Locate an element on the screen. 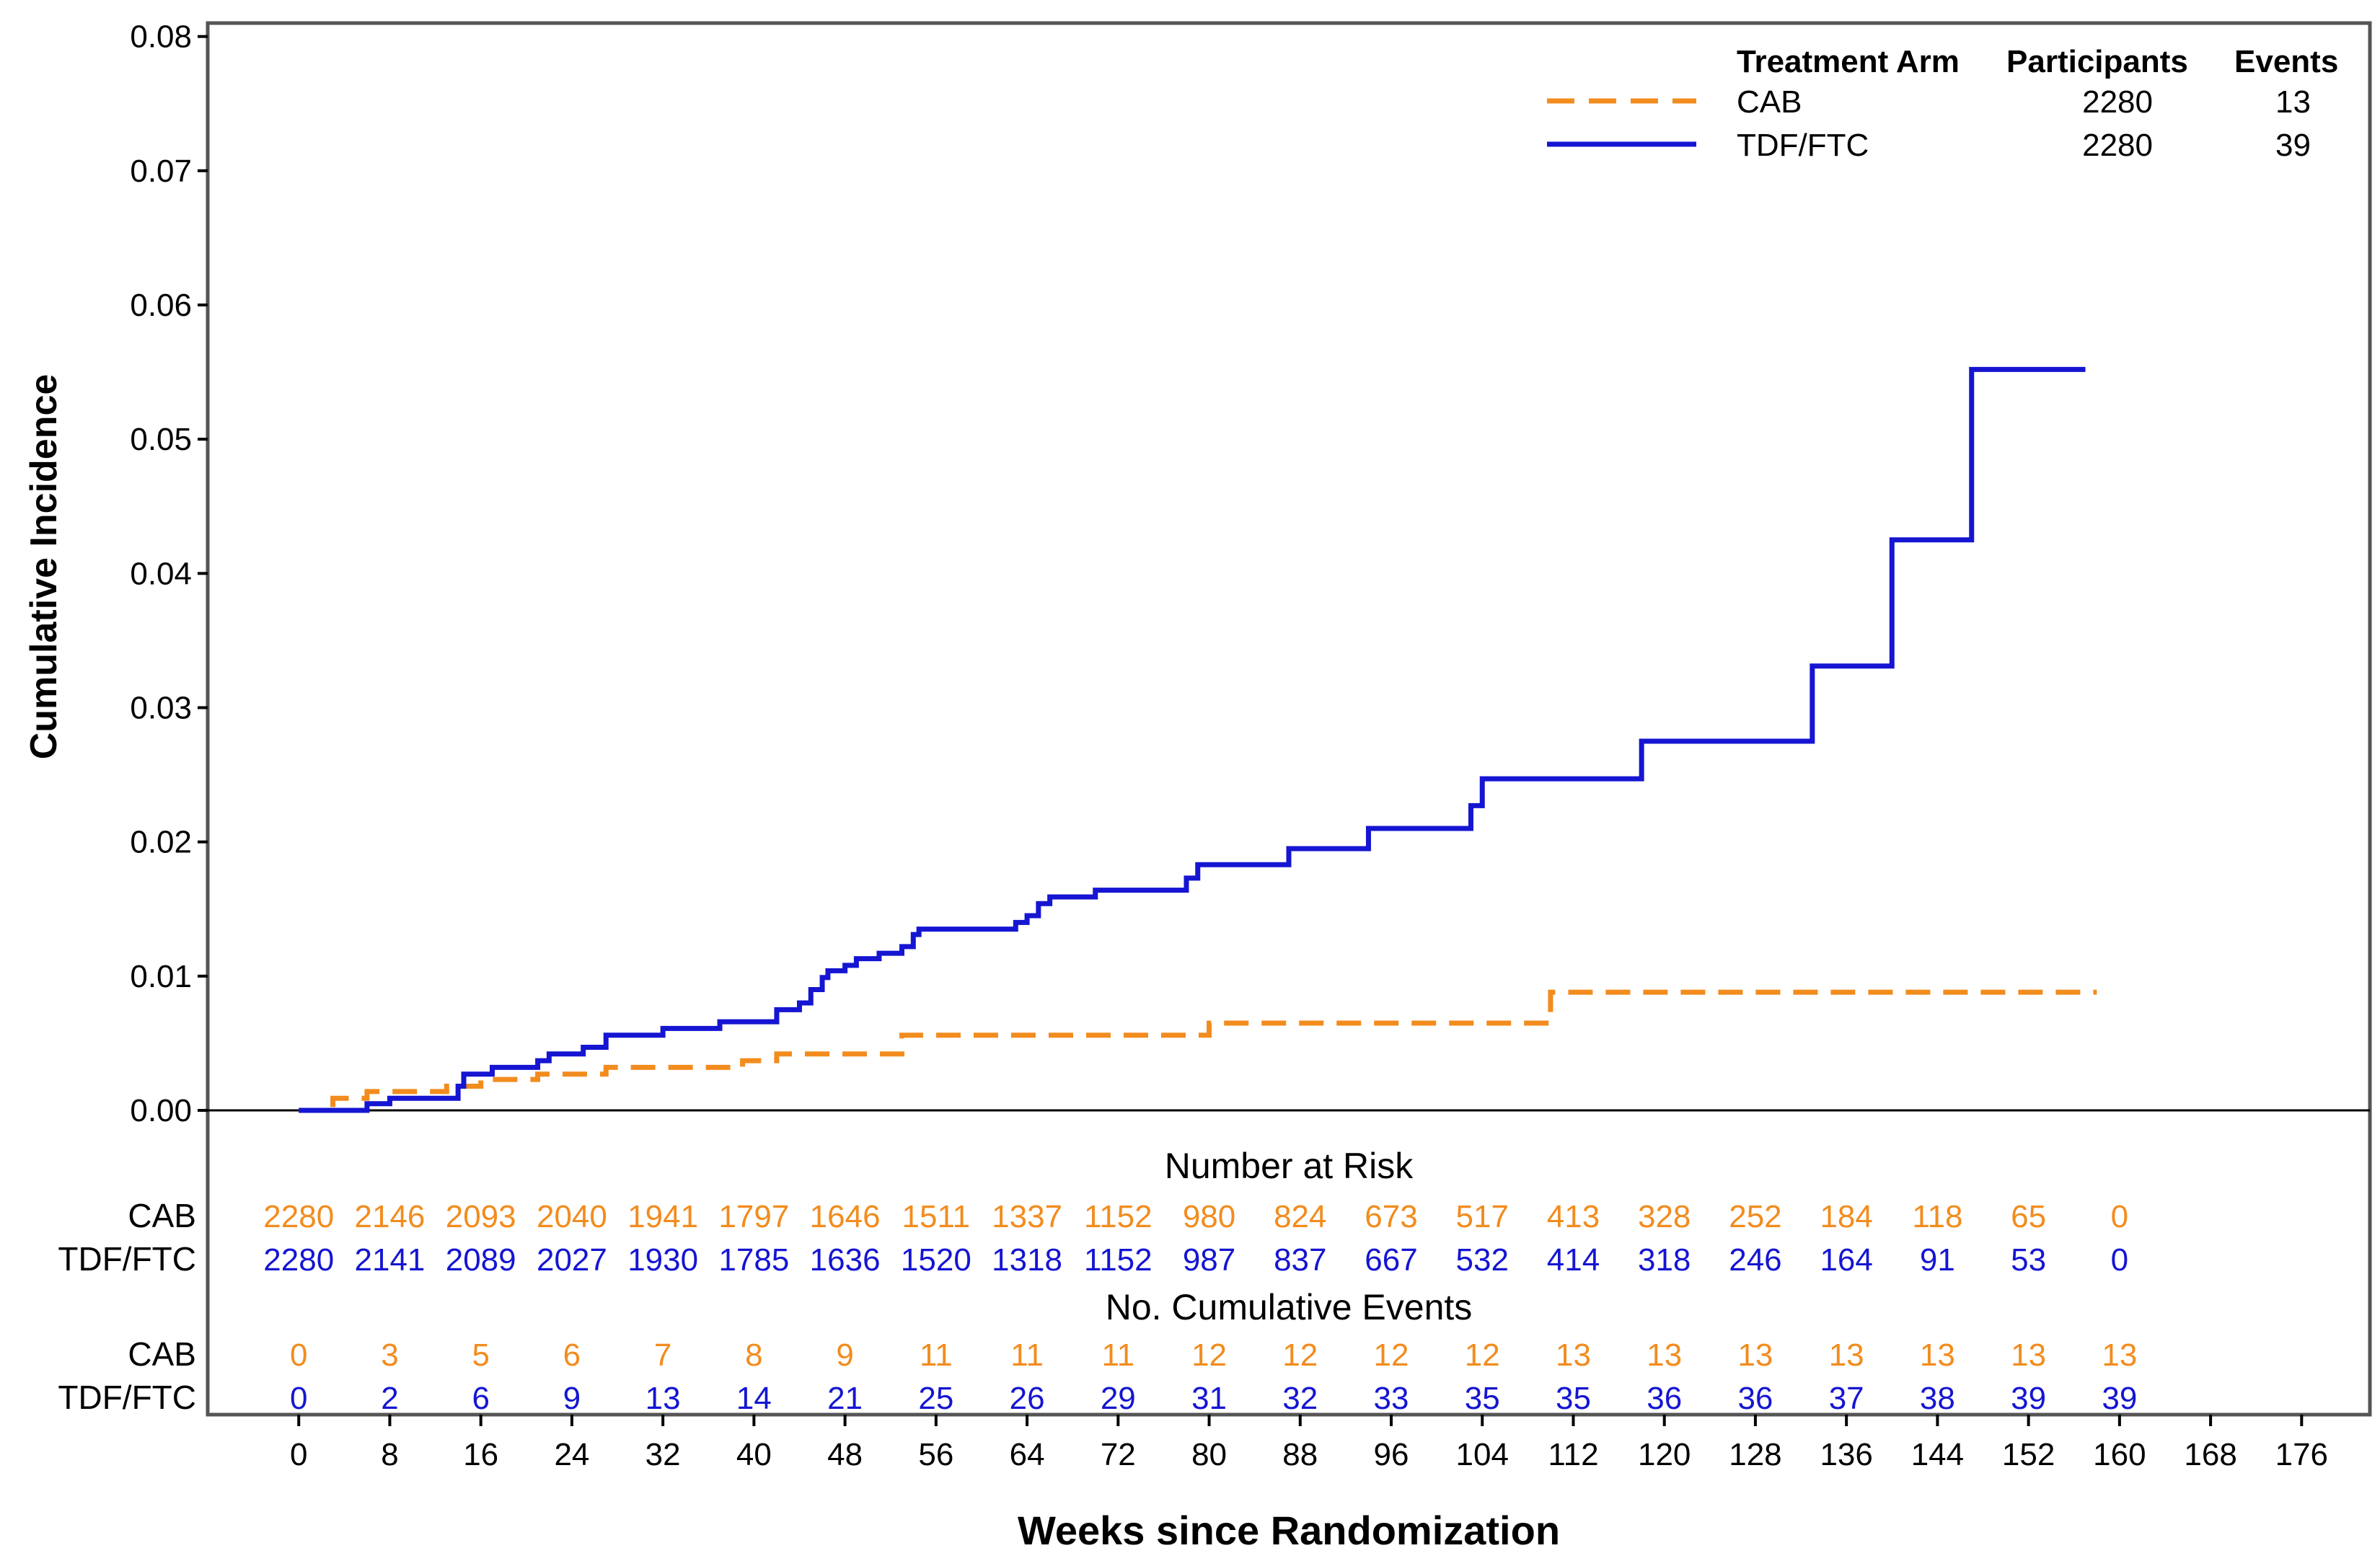  risk-row-label-tdf-ftc: TDF/FTC is located at coordinates (127, 1259).